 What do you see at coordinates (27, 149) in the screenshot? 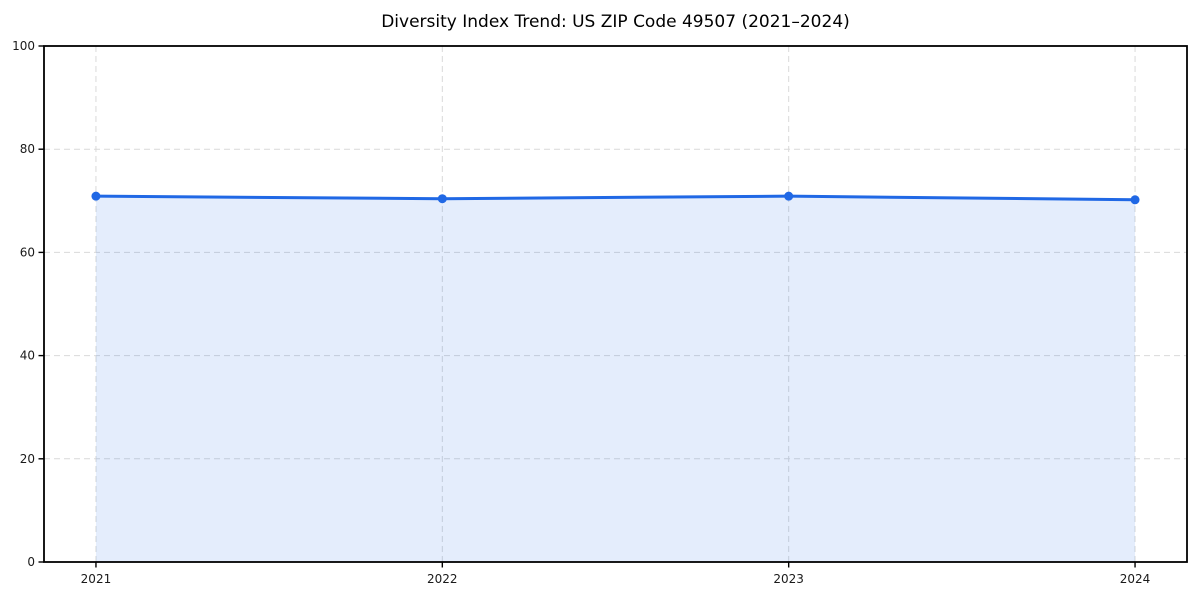
I see `y-axis-tick-label: 80` at bounding box center [27, 149].